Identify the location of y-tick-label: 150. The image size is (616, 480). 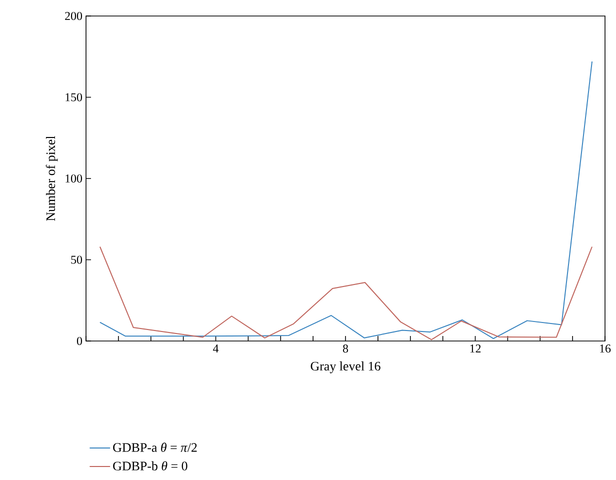
(74, 97).